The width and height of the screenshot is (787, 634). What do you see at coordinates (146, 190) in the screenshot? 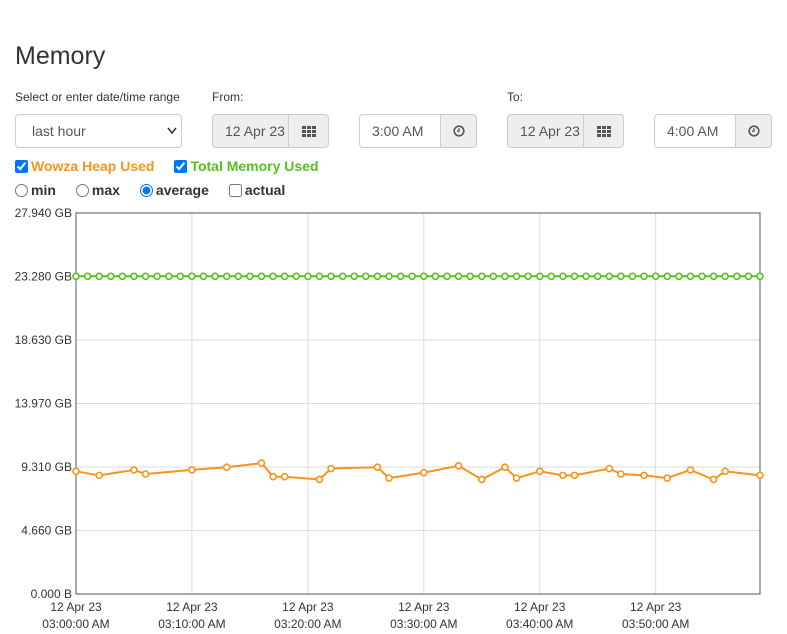
I see `average-radio` at bounding box center [146, 190].